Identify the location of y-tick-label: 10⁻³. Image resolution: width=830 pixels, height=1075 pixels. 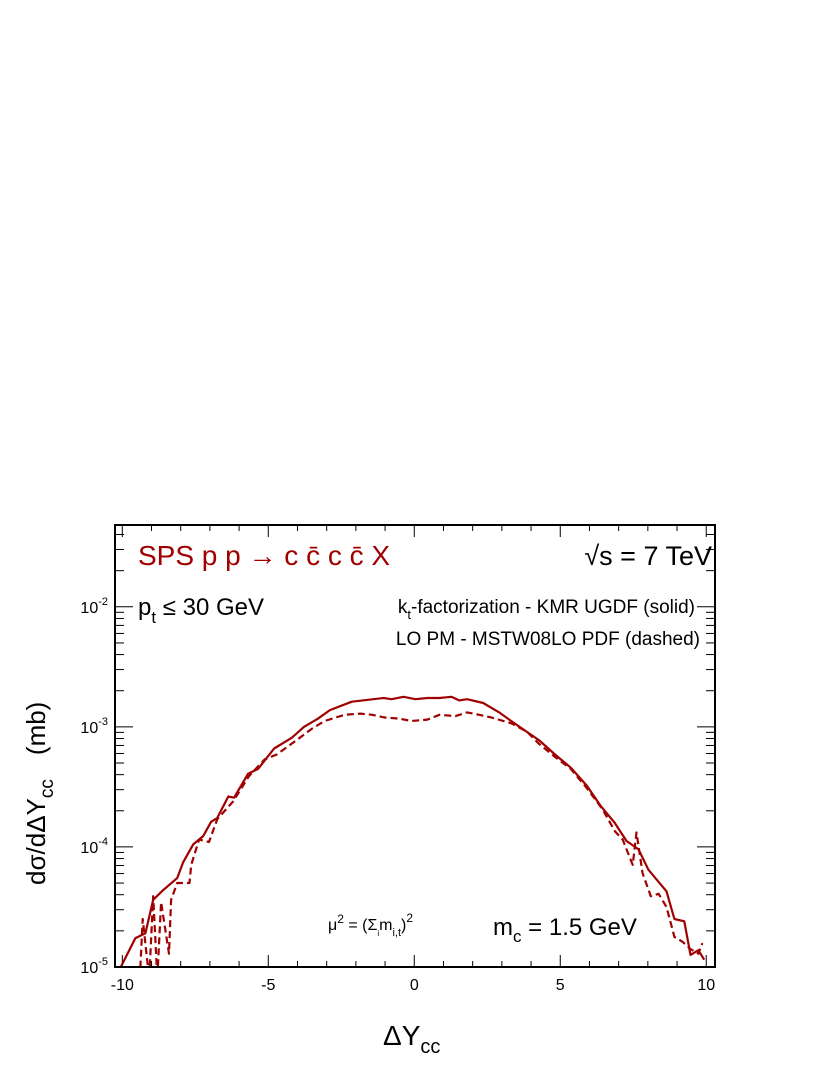
(94, 726).